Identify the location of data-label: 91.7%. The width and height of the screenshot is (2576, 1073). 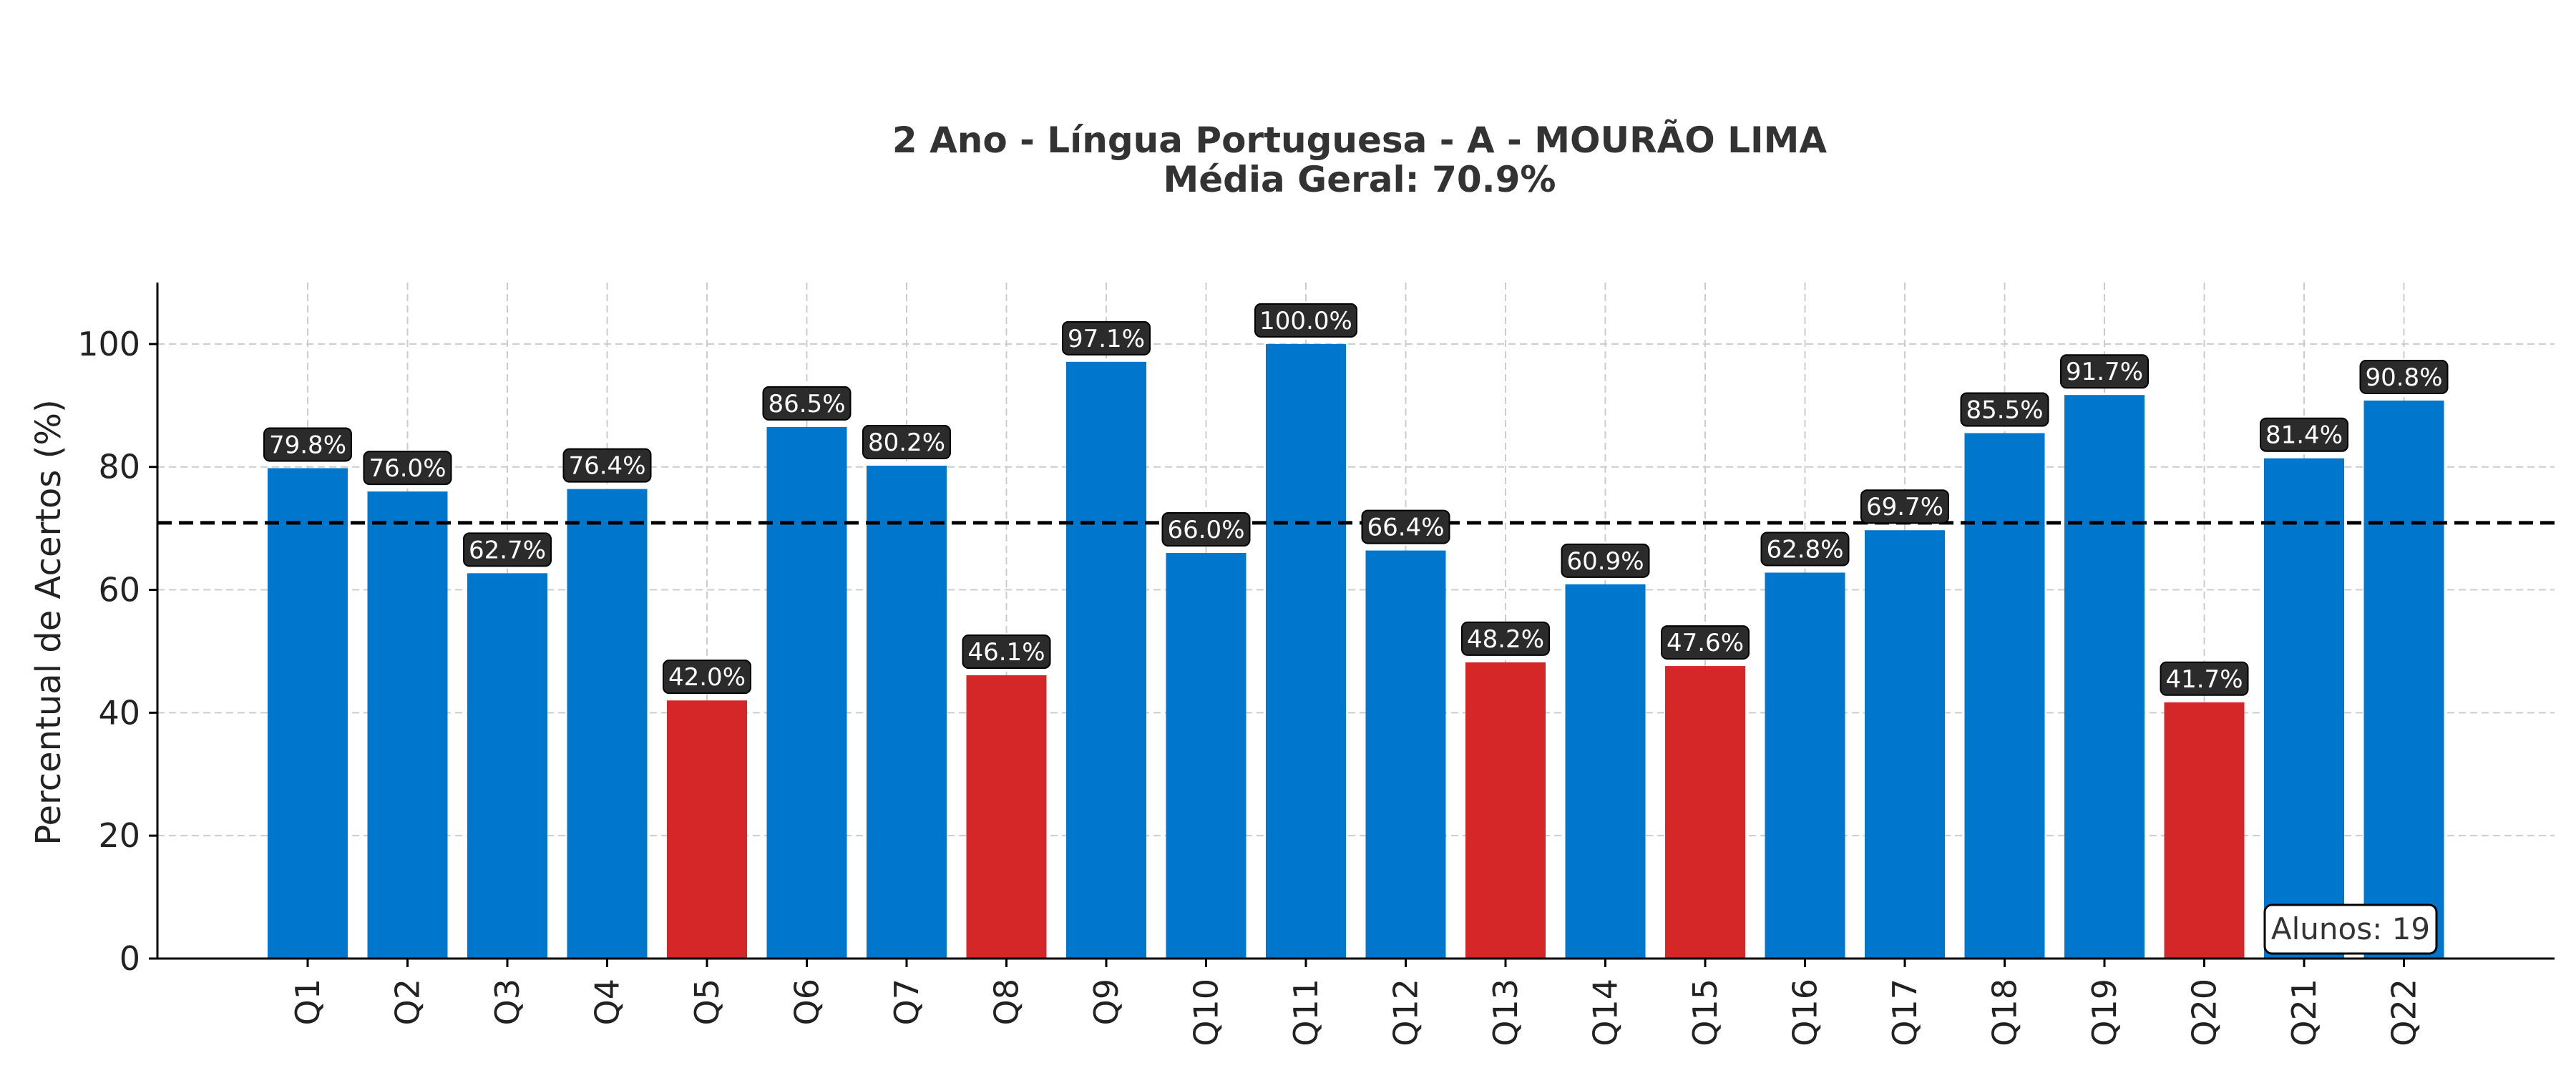
(2104, 372).